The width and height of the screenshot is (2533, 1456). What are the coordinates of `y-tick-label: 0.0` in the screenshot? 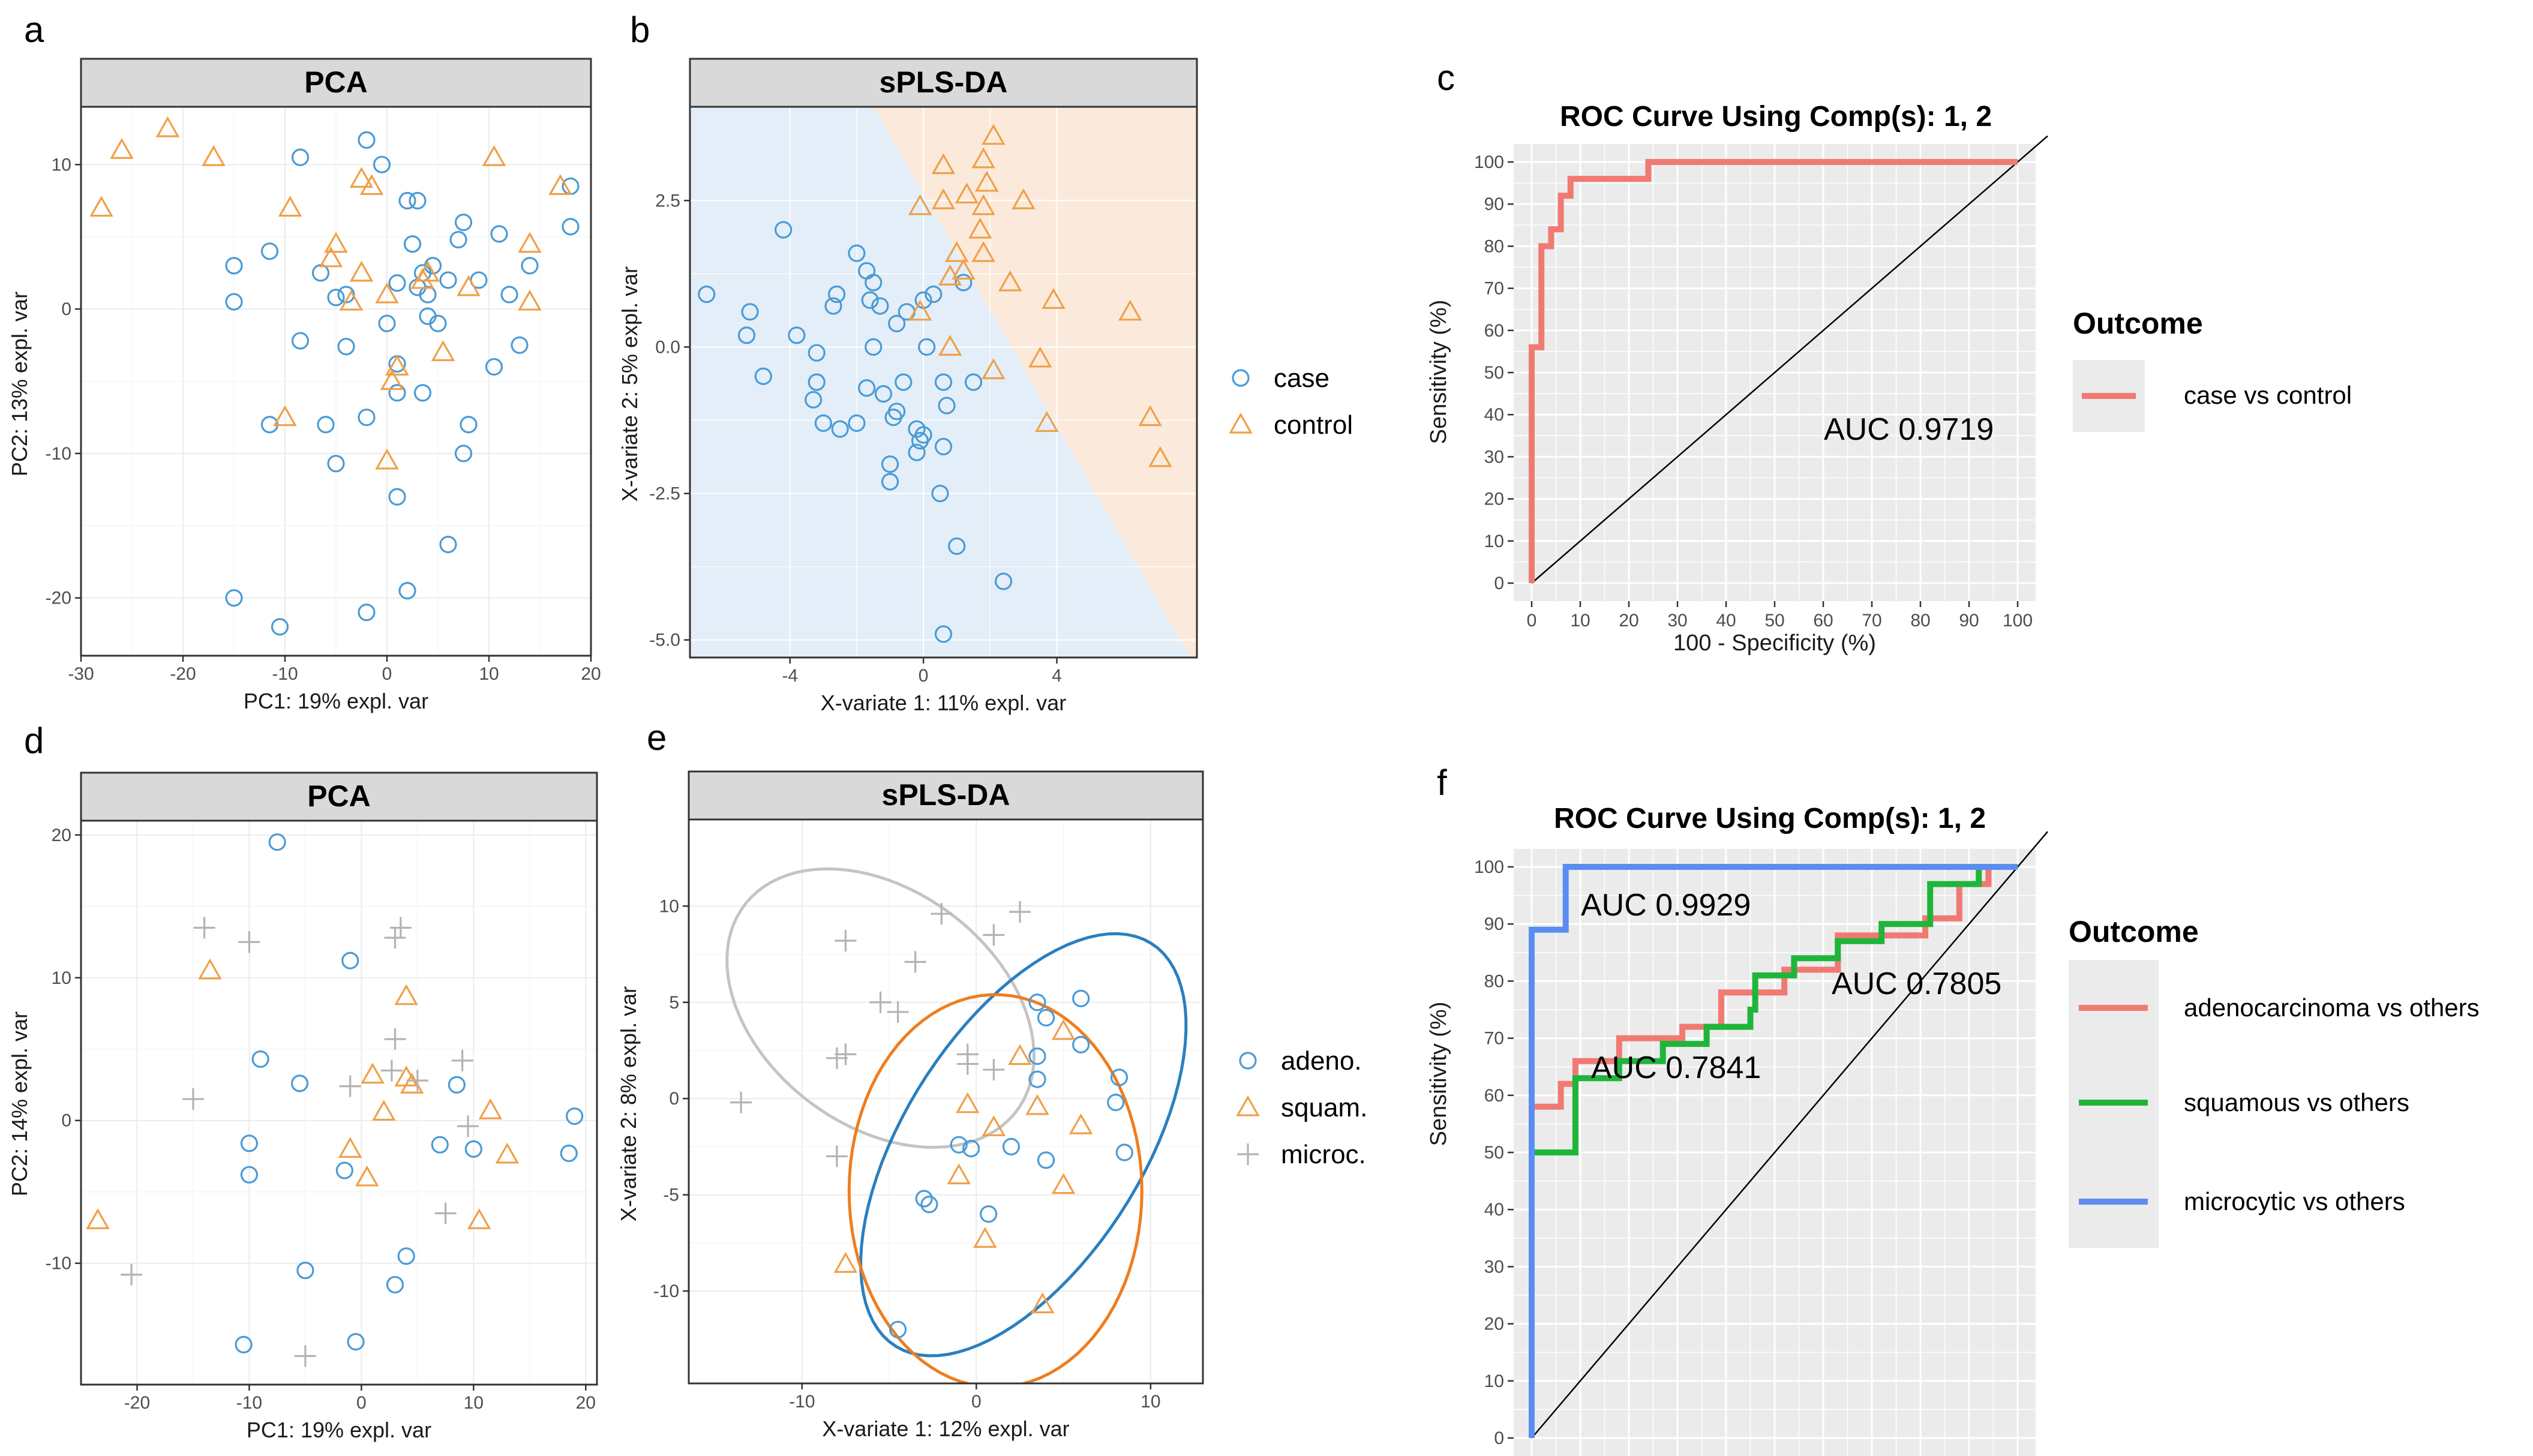 It's located at (667, 347).